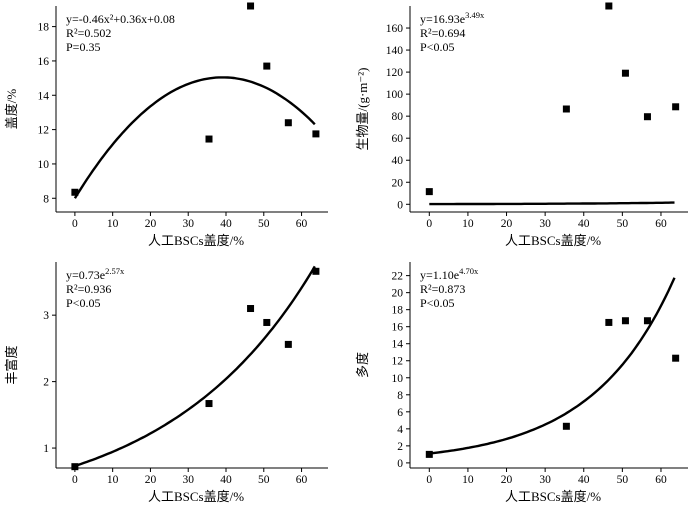 This screenshot has height=510, width=700. I want to click on y-tick-label: 140, so click(395, 51).